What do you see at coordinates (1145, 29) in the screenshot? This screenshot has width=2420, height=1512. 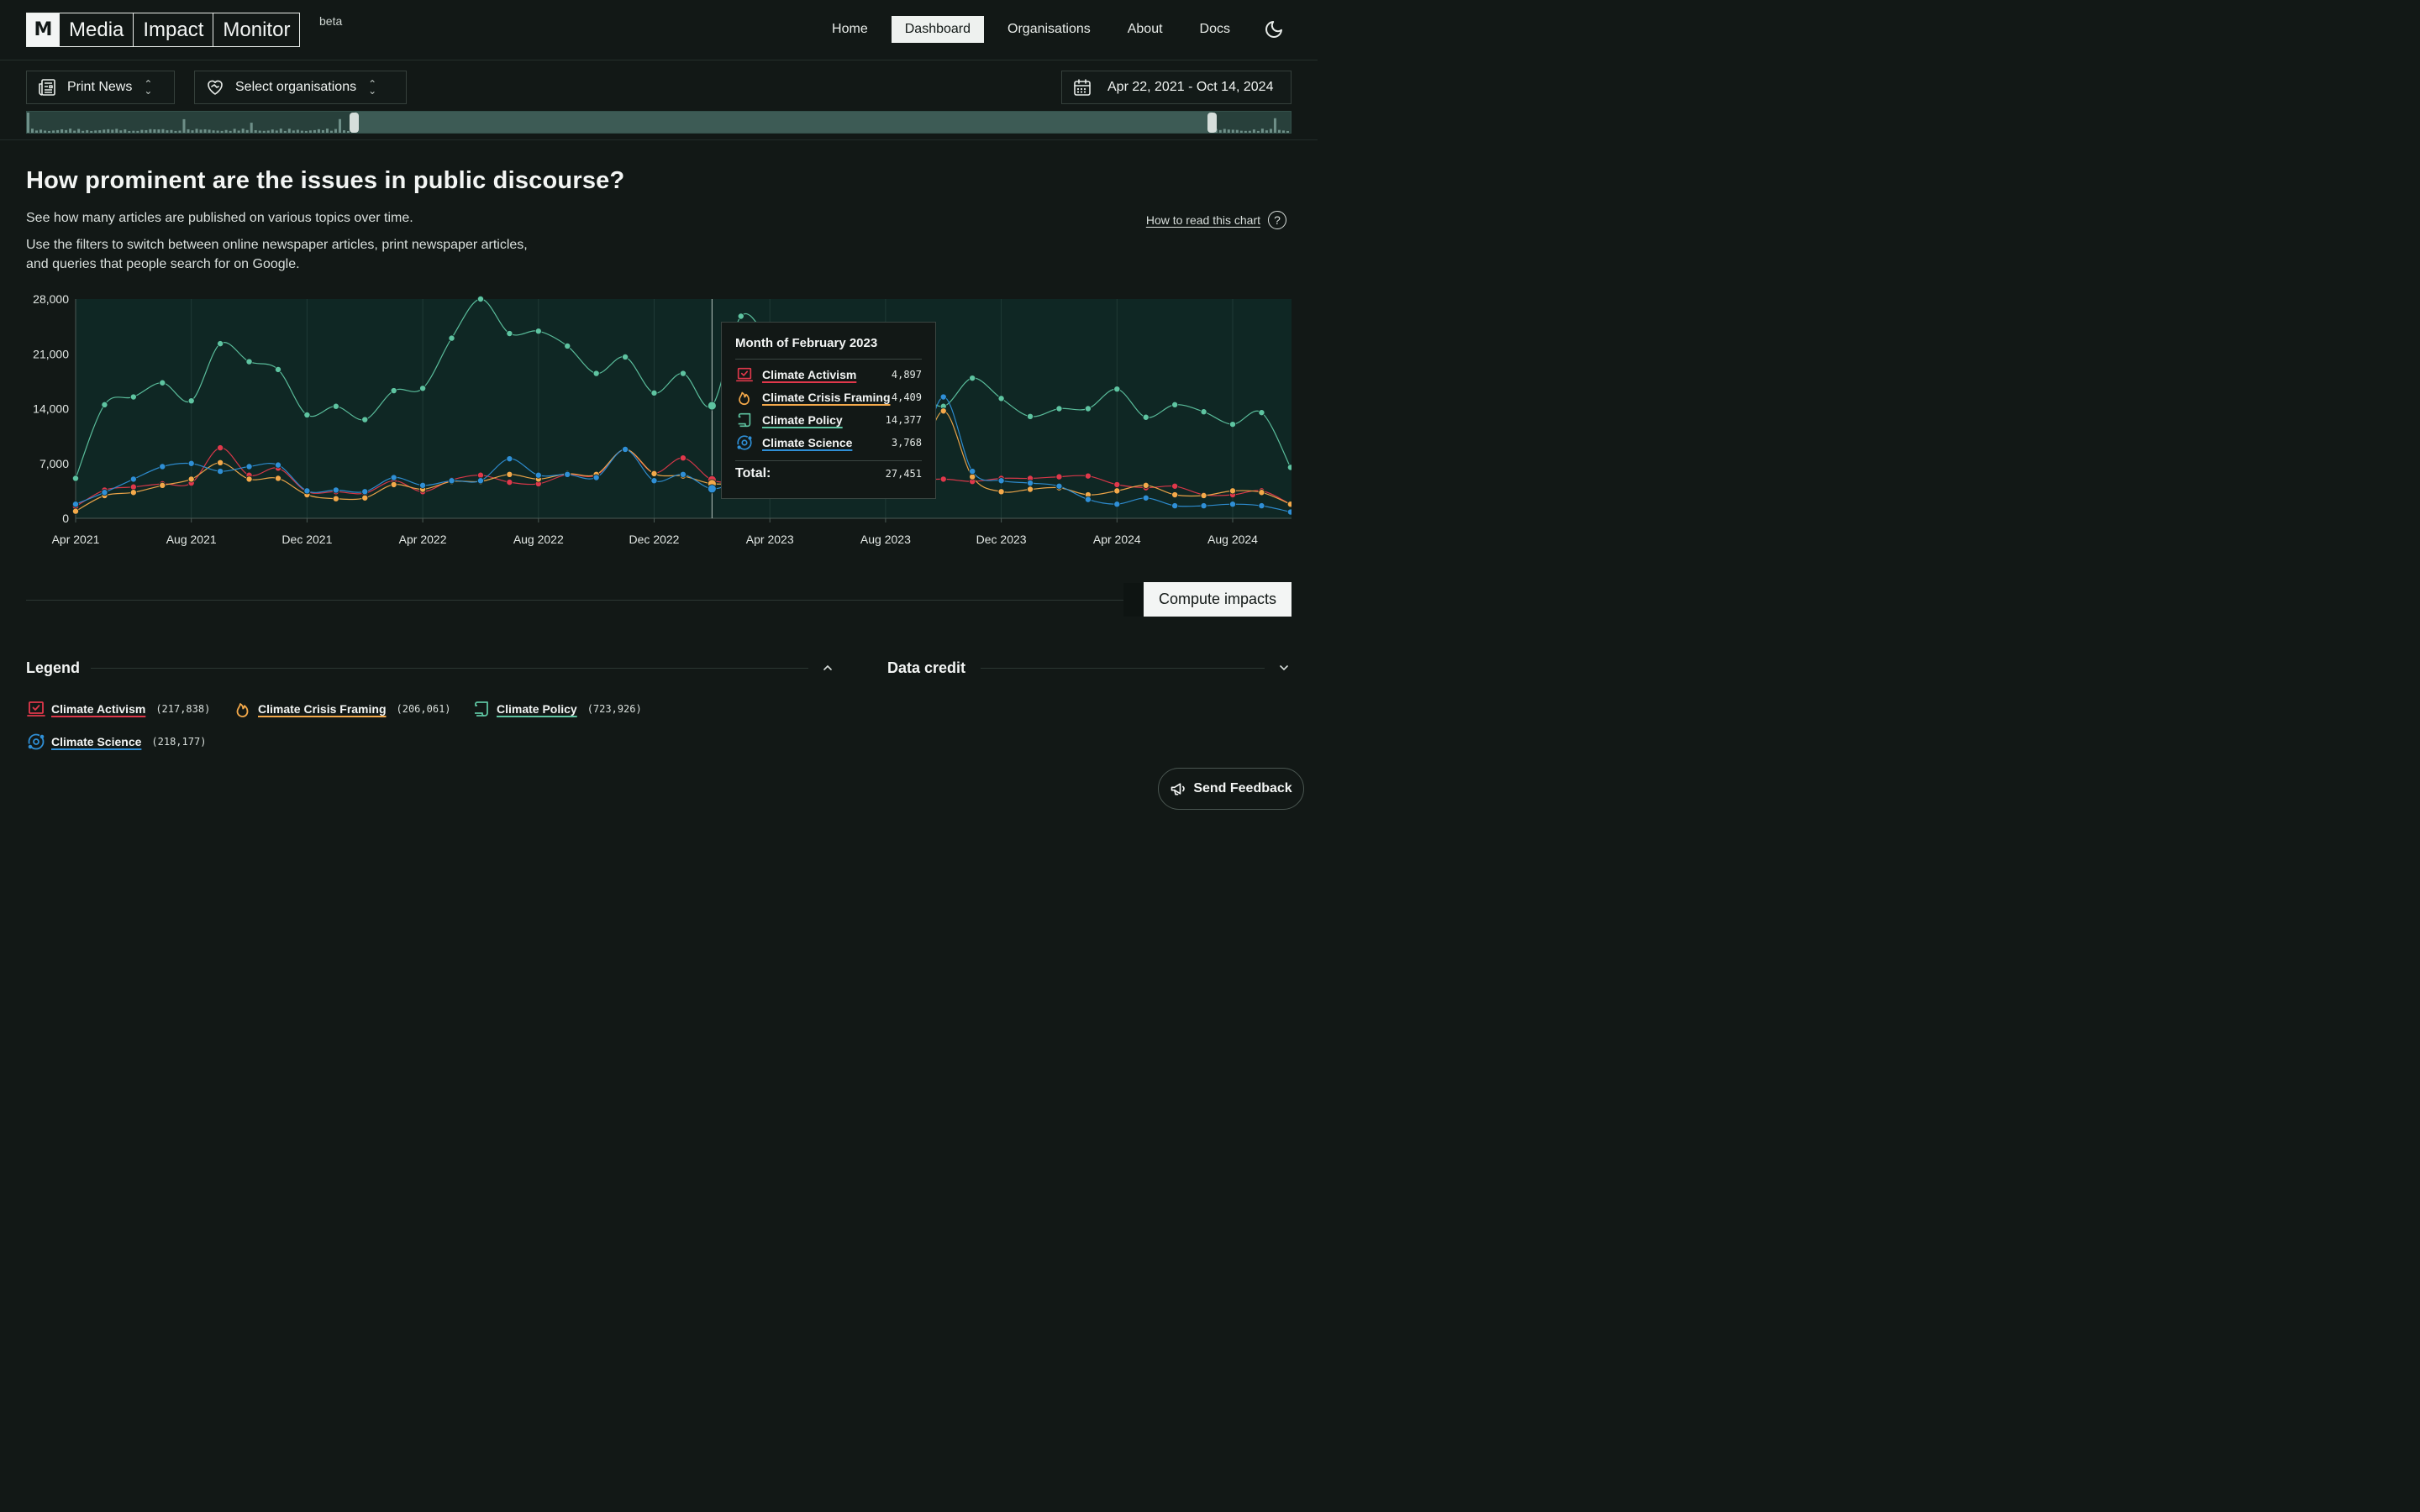 I see `nav-about: About` at bounding box center [1145, 29].